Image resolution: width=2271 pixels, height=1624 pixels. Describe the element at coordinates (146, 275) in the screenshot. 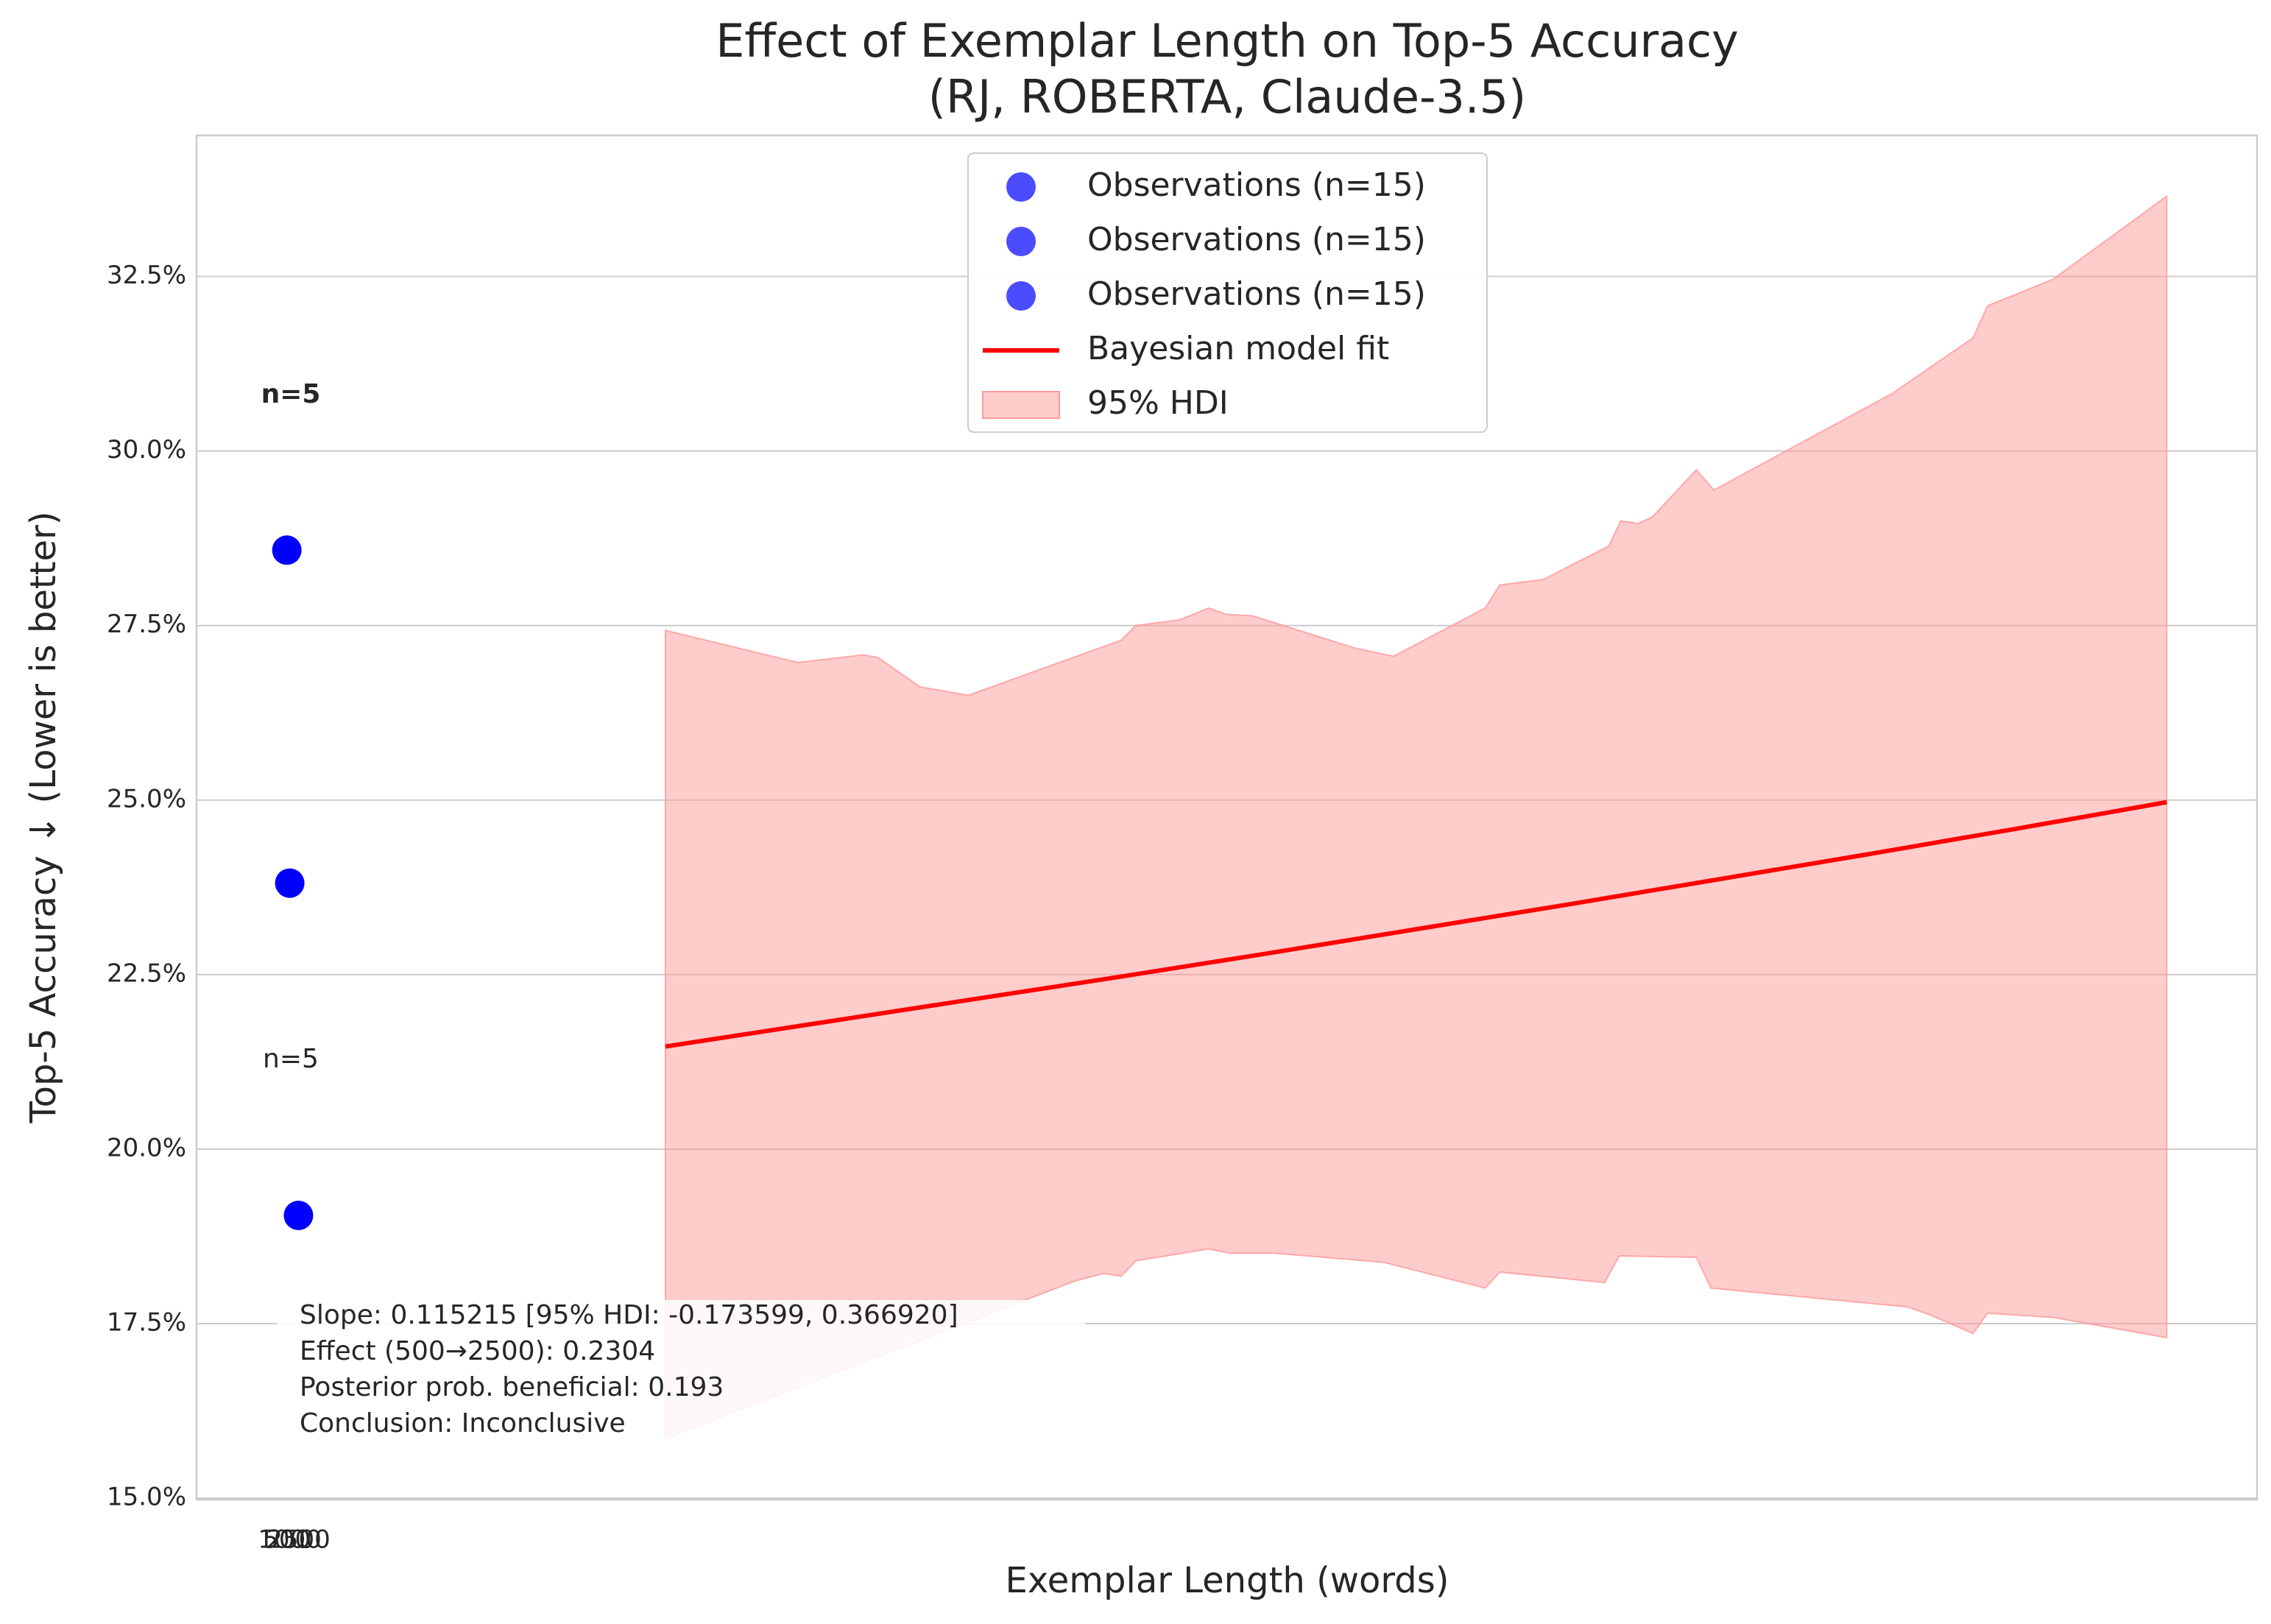

I see `y-tick-label: 32.5%` at that location.